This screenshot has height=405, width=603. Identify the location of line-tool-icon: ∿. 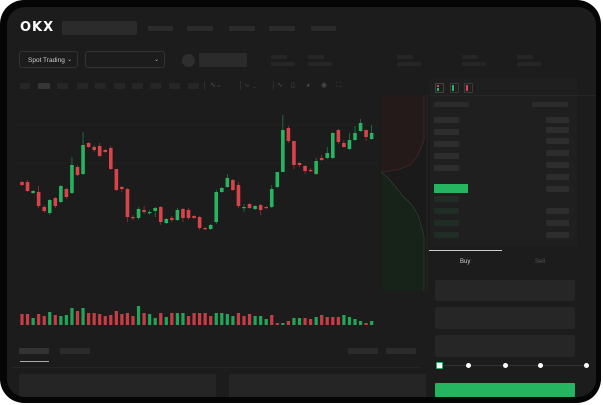
(280, 85).